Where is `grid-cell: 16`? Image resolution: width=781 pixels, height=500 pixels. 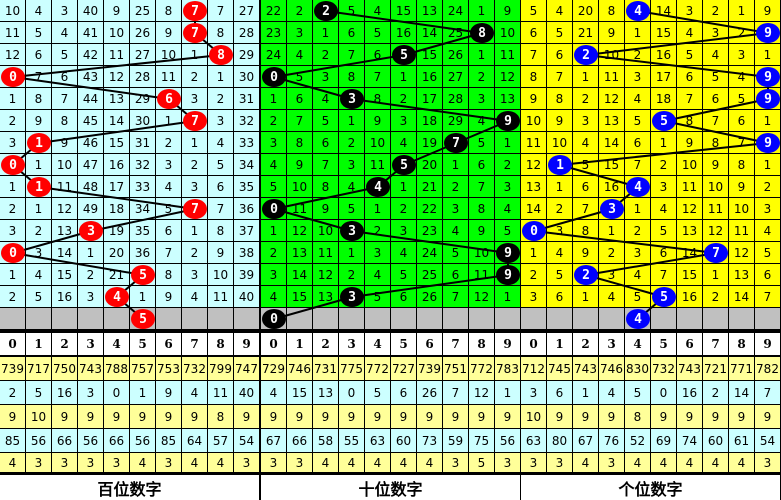 grid-cell: 16 is located at coordinates (430, 77).